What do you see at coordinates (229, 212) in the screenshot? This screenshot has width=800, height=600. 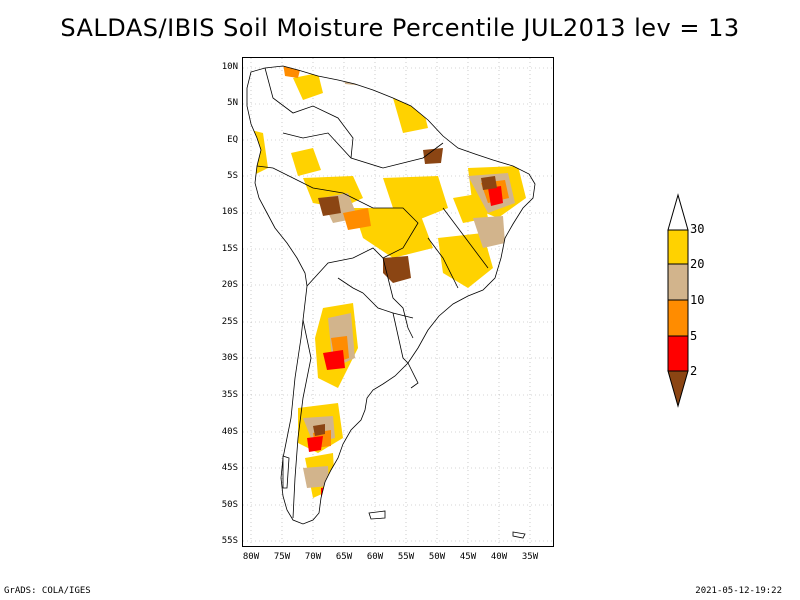 I see `lat-label-10s: 10S` at bounding box center [229, 212].